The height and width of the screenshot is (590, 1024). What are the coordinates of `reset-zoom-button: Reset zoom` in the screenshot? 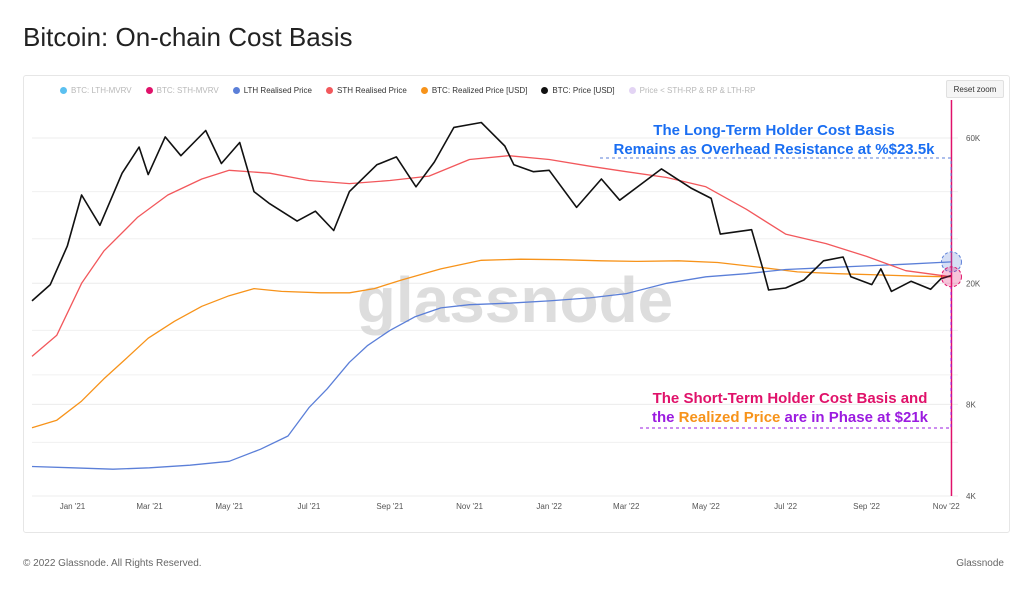 It's located at (975, 89).